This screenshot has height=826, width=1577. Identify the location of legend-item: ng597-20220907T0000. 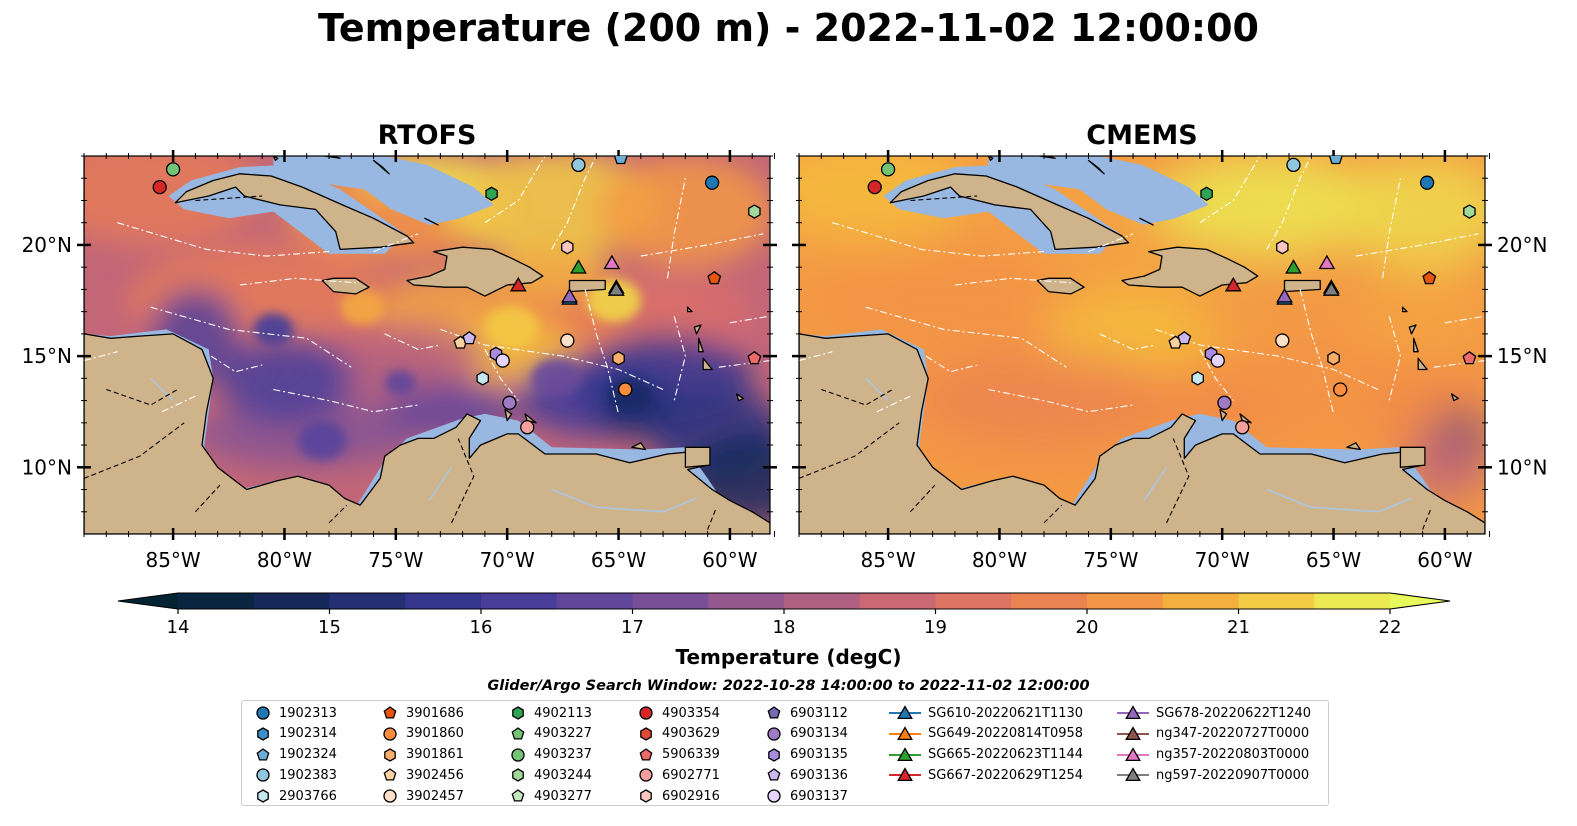
(1212, 775).